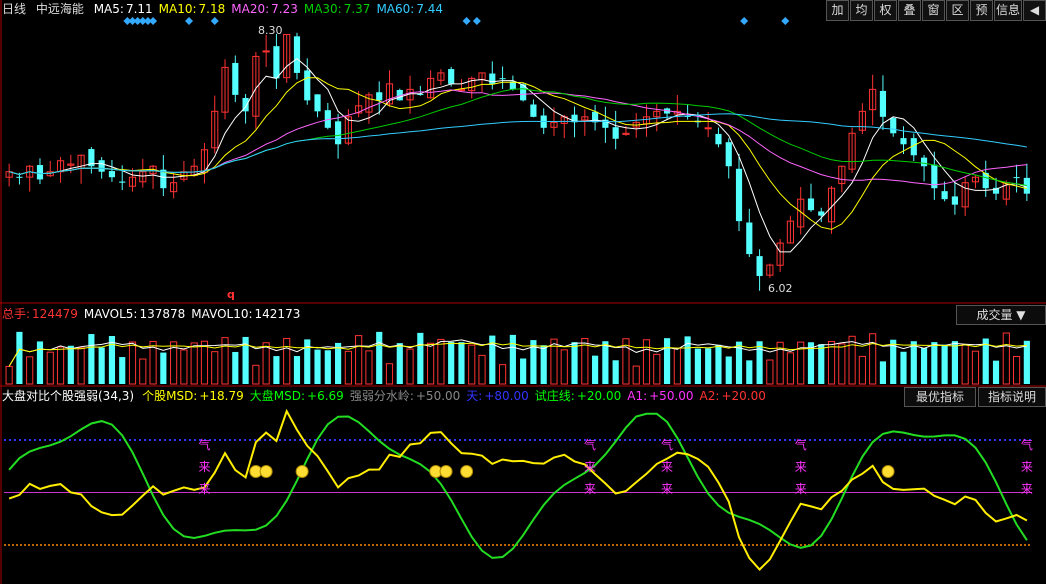 The image size is (1046, 584). I want to click on toolbar-button-1: 均, so click(861, 10).